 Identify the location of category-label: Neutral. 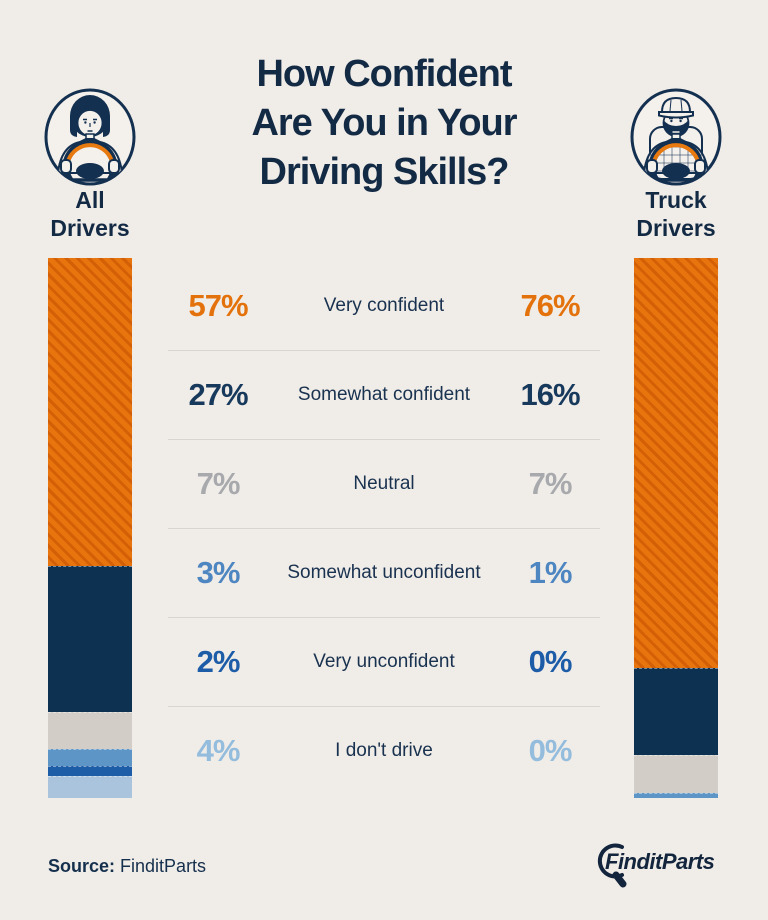
(384, 483).